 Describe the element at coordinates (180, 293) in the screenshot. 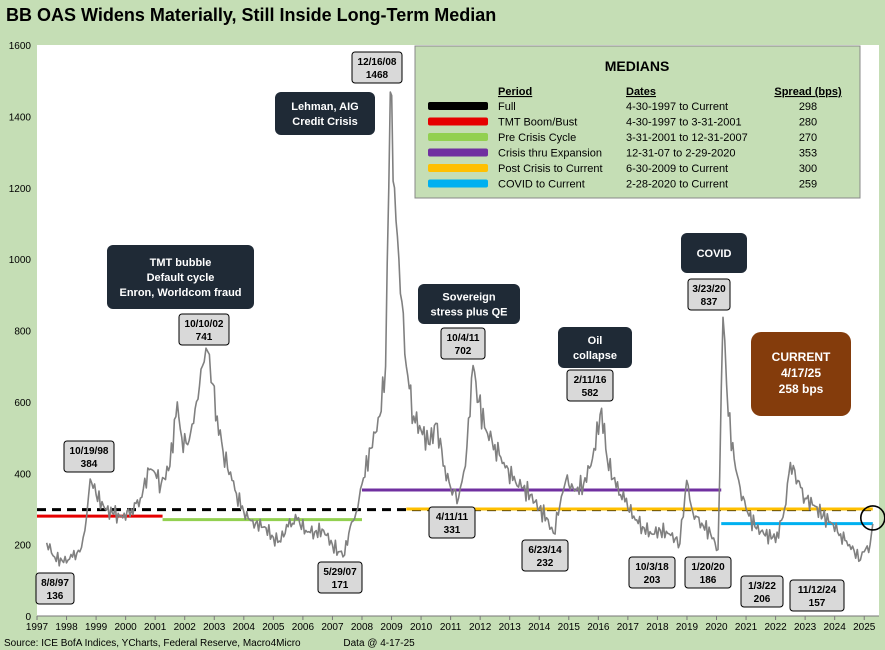

I see `event-annotation-text: Enron, Worldcom fraud` at that location.